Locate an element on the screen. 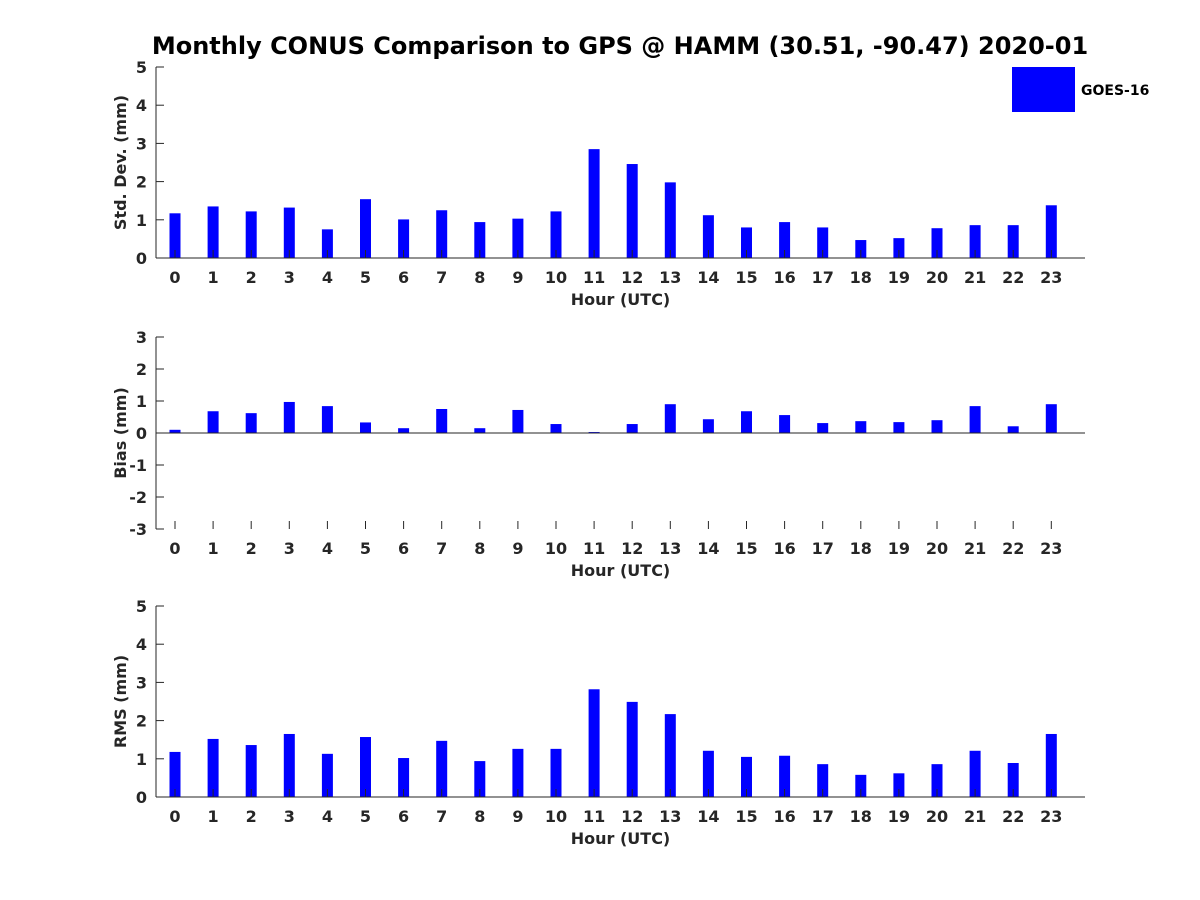  rms-ytick-label: 5 is located at coordinates (141, 606).